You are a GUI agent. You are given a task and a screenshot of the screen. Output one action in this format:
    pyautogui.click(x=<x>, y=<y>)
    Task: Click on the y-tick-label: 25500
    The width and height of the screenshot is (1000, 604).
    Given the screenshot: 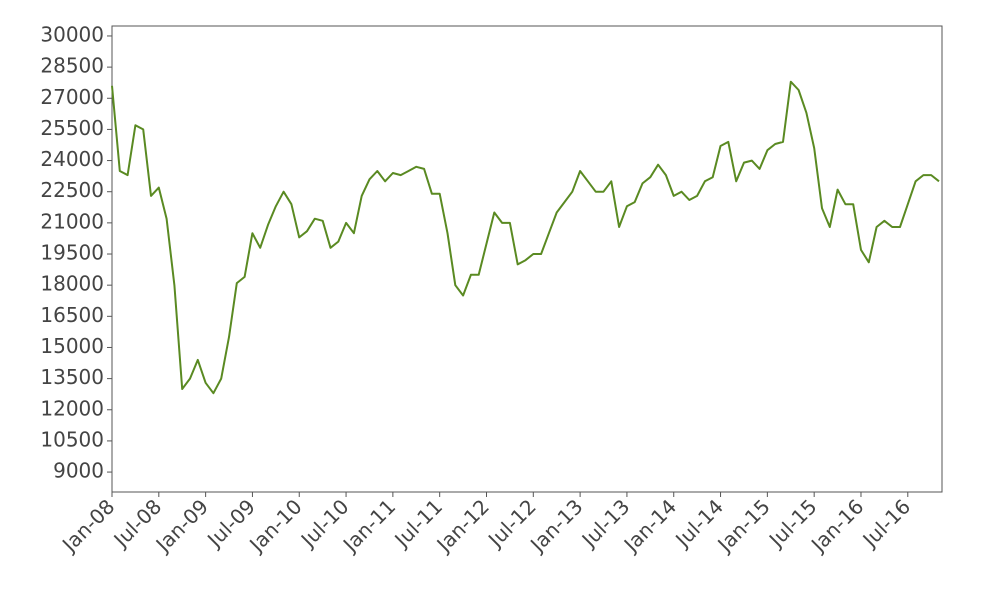 What is the action you would take?
    pyautogui.click(x=72, y=128)
    